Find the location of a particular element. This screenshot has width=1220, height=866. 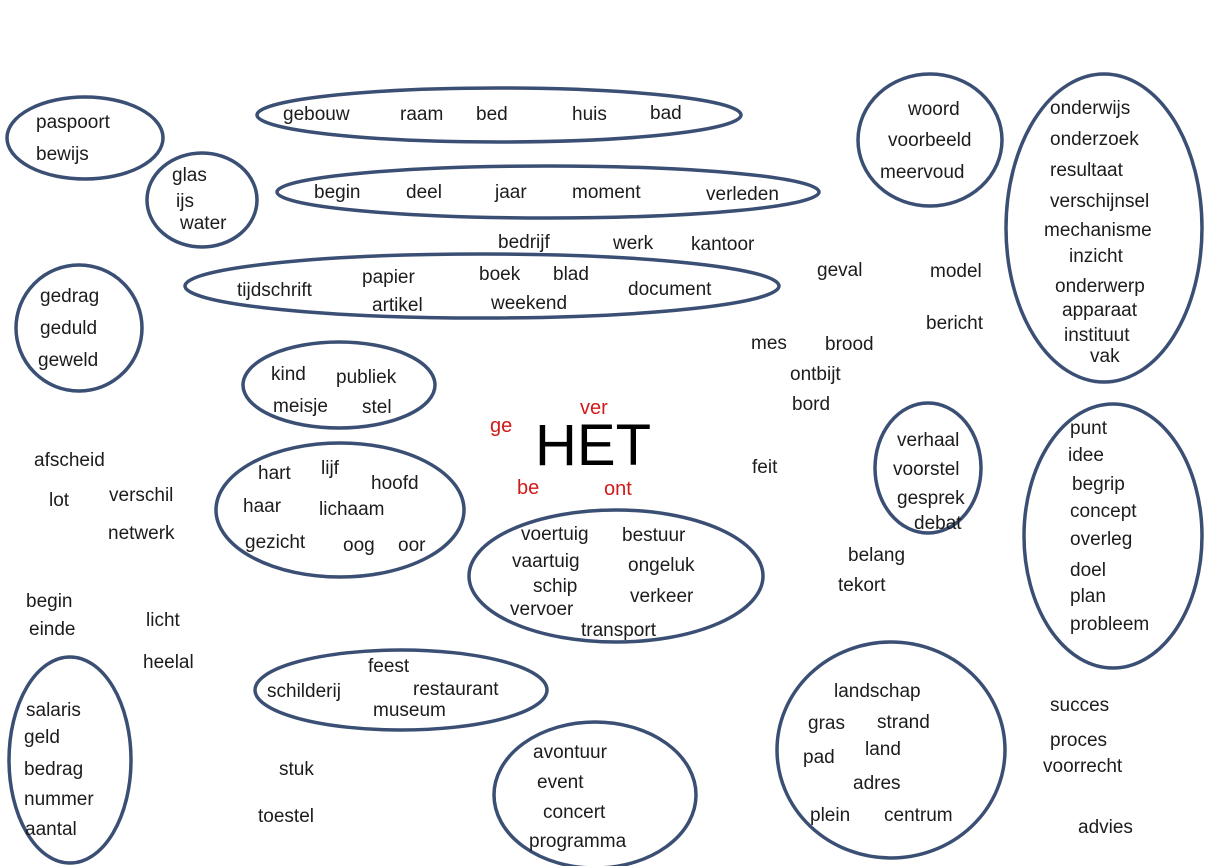

word: brood is located at coordinates (849, 344).